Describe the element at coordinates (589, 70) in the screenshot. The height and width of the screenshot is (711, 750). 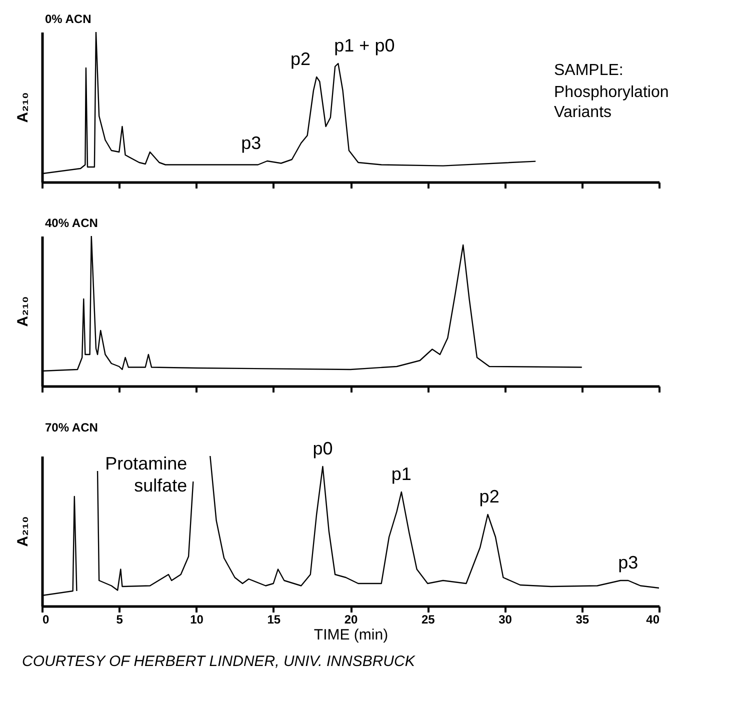
I see `annotation: SAMPLE:` at that location.